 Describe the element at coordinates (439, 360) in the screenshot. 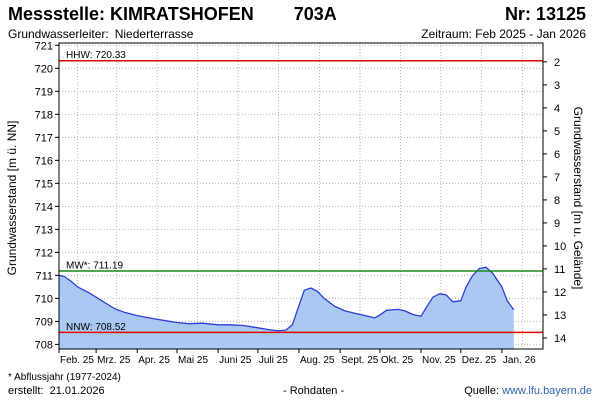

I see `x-tick-label: Nov. 25` at that location.